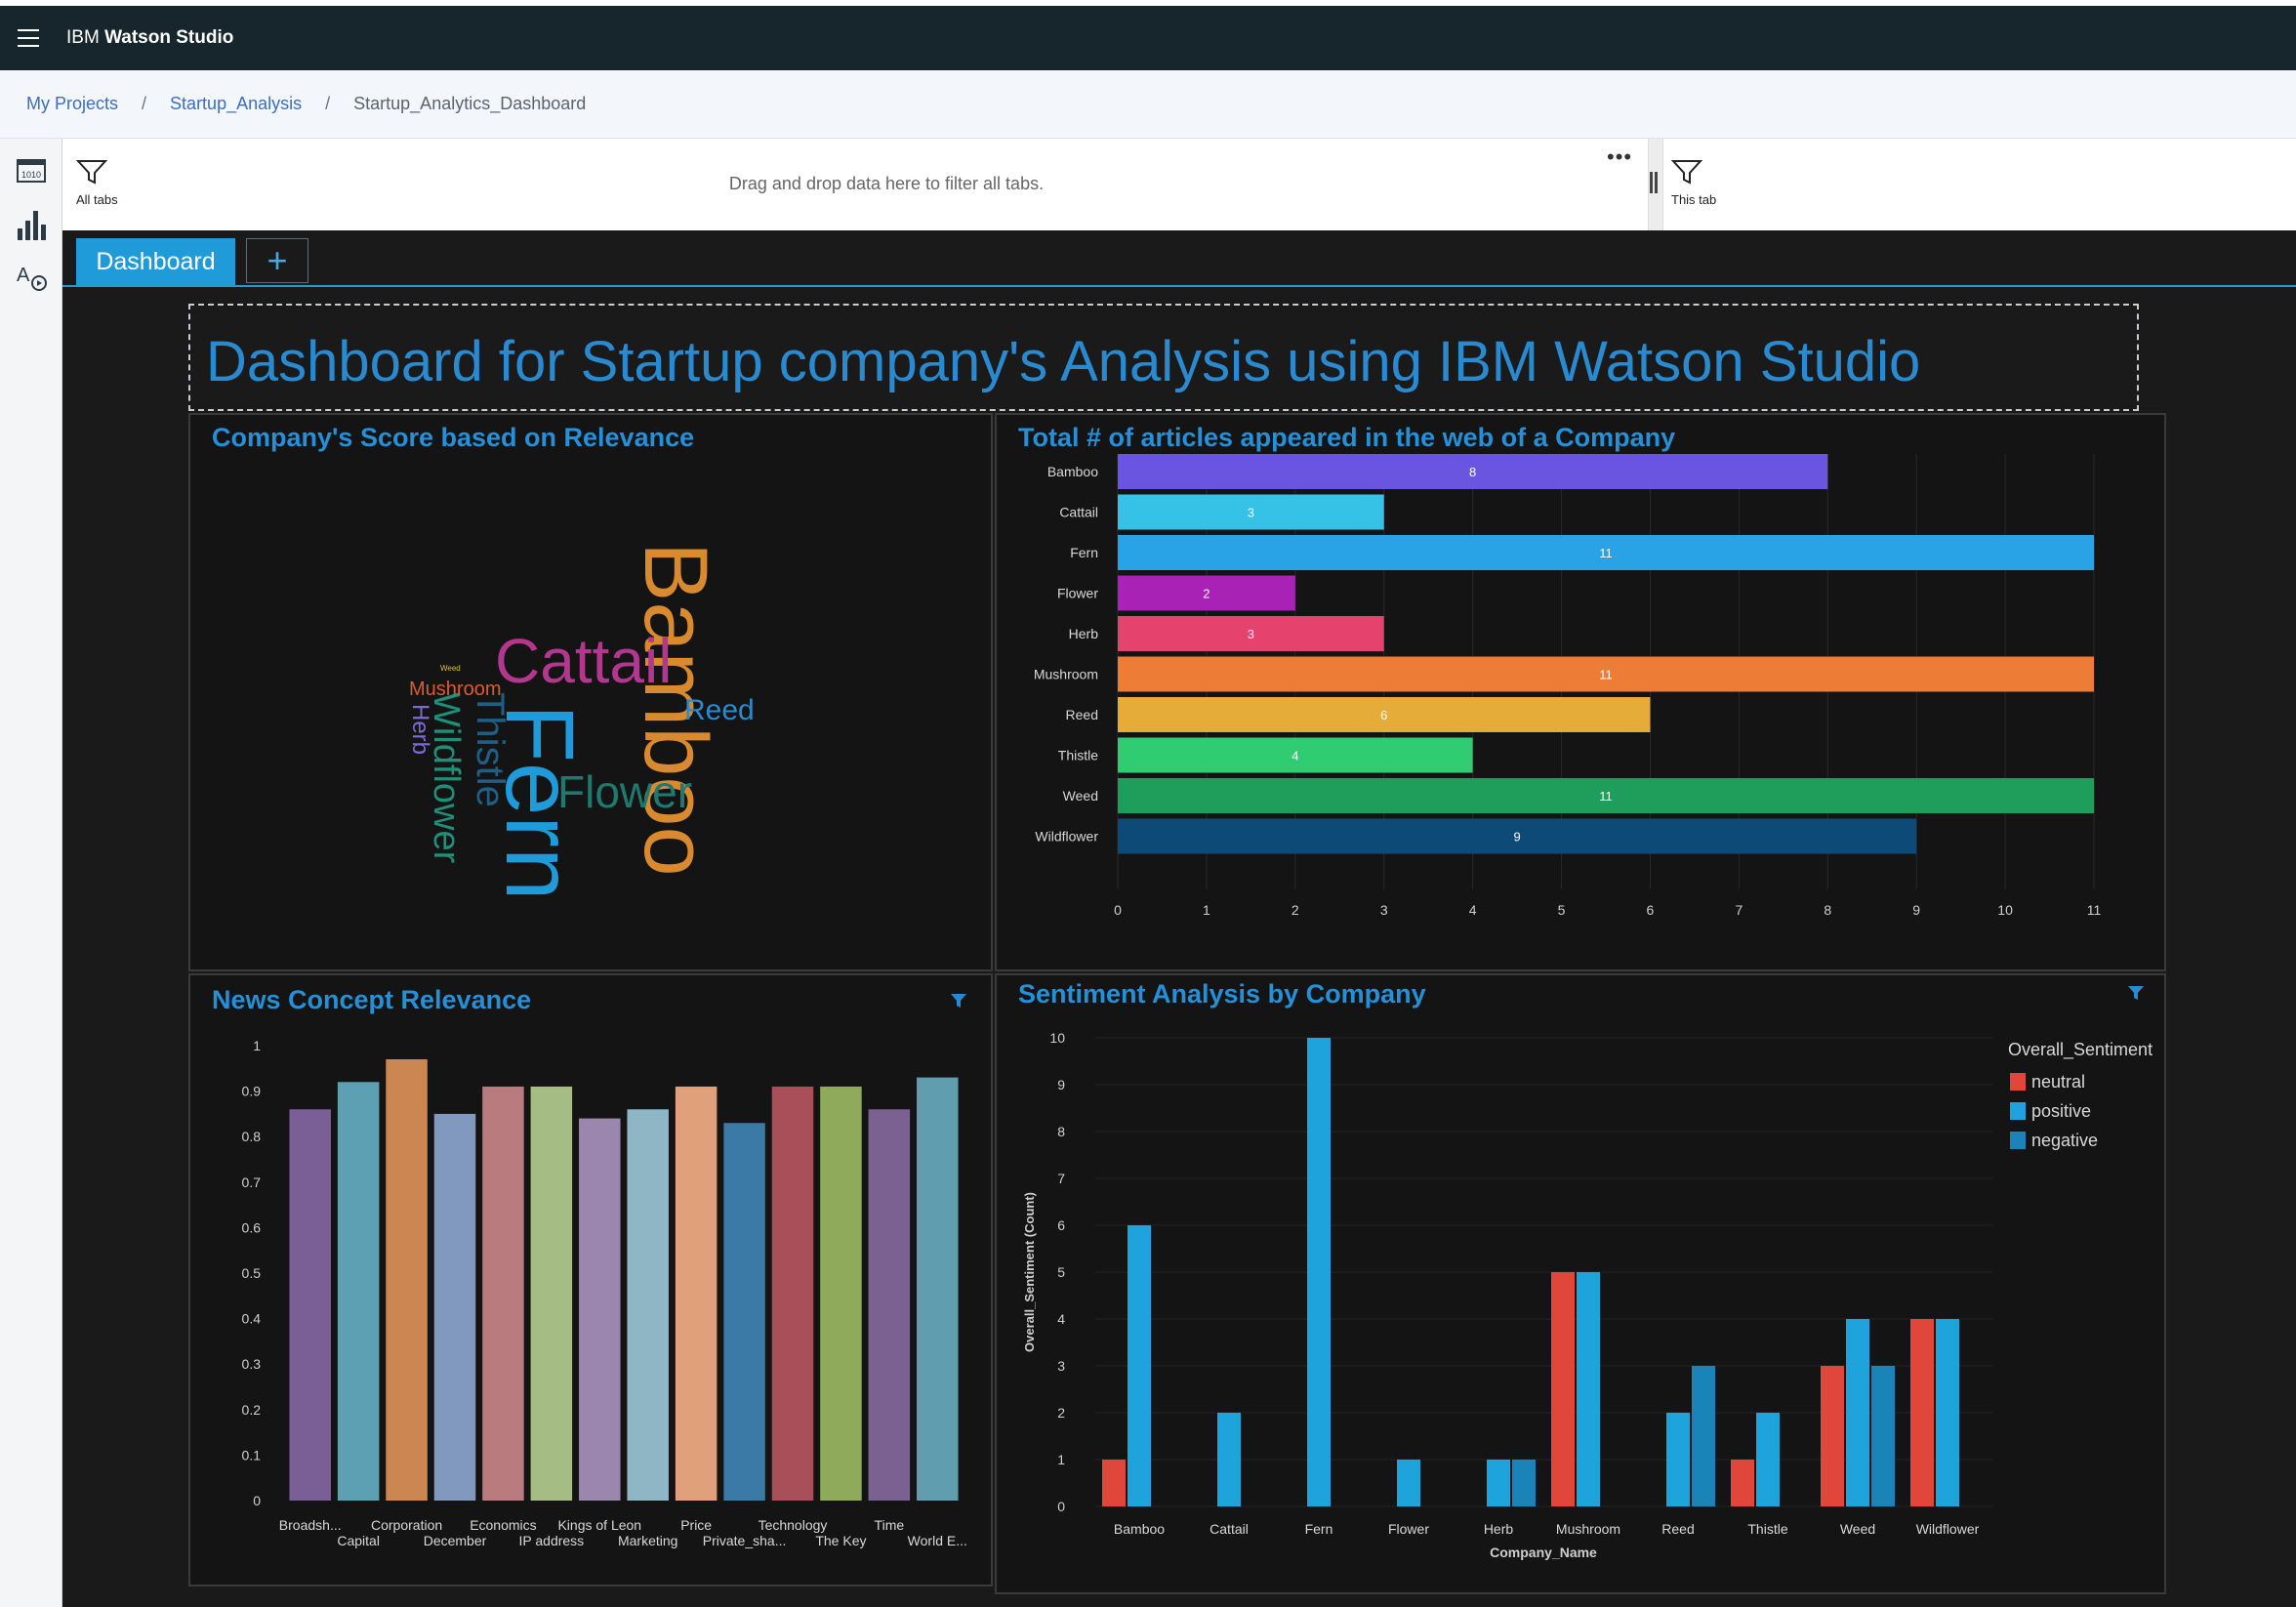  Describe the element at coordinates (1061, 1413) in the screenshot. I see `sentiment-y-tick: 2` at that location.